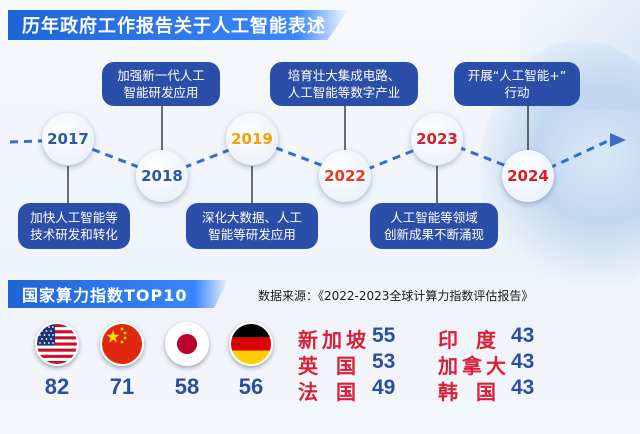 Image resolution: width=640 pixels, height=434 pixels. I want to click on ranking-title: 国家算力指数TOP10, so click(105, 295).